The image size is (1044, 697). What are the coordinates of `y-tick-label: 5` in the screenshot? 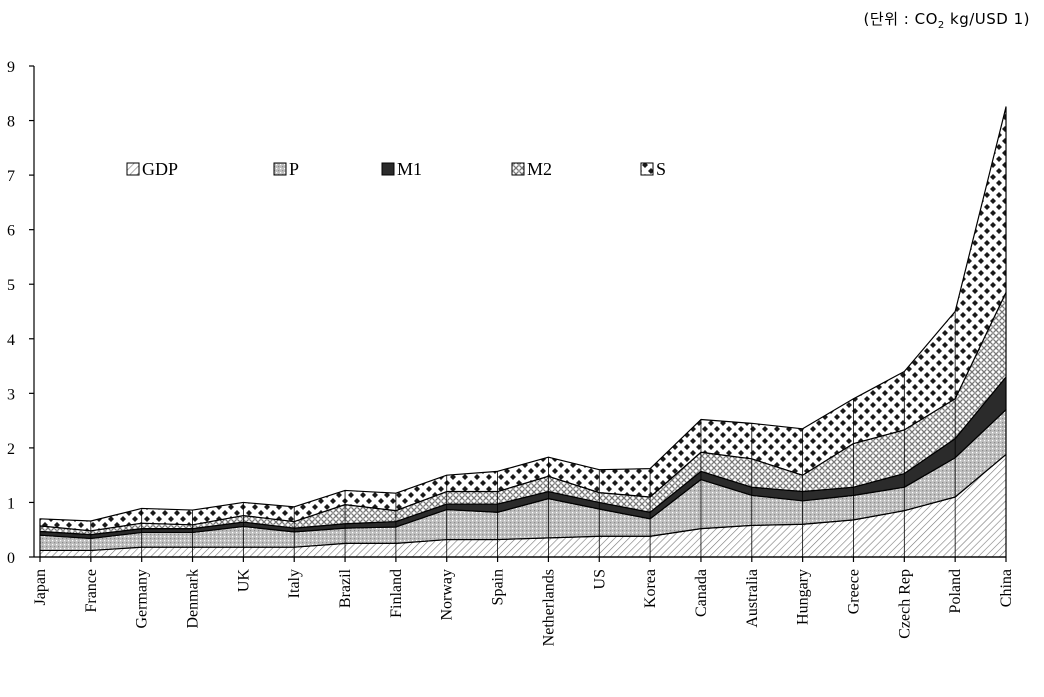 It's located at (11, 285).